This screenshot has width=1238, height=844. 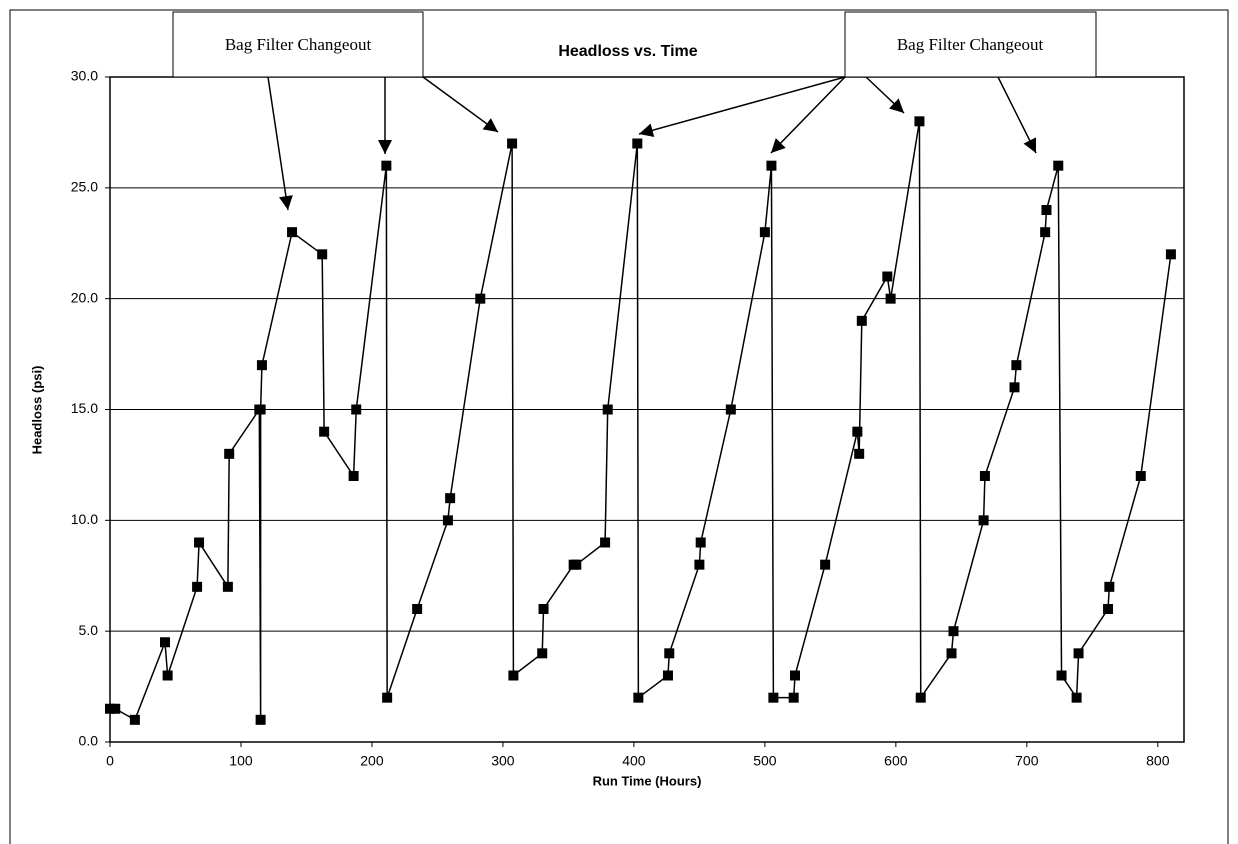 I want to click on annotation-arrows, so click(x=652, y=143).